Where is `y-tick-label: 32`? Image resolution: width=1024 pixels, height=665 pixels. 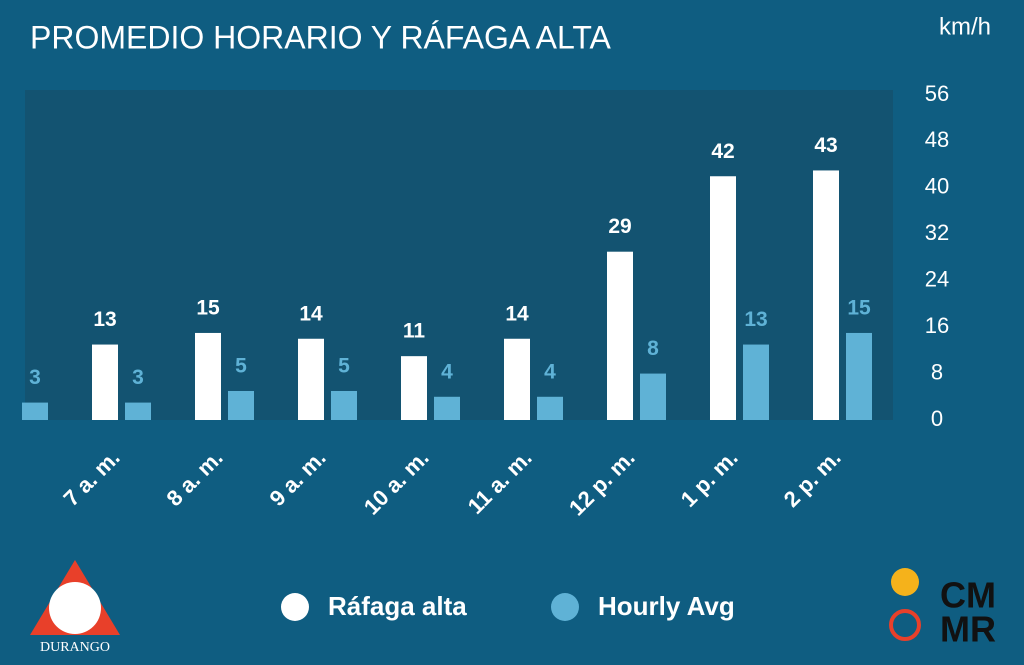 y-tick-label: 32 is located at coordinates (937, 232).